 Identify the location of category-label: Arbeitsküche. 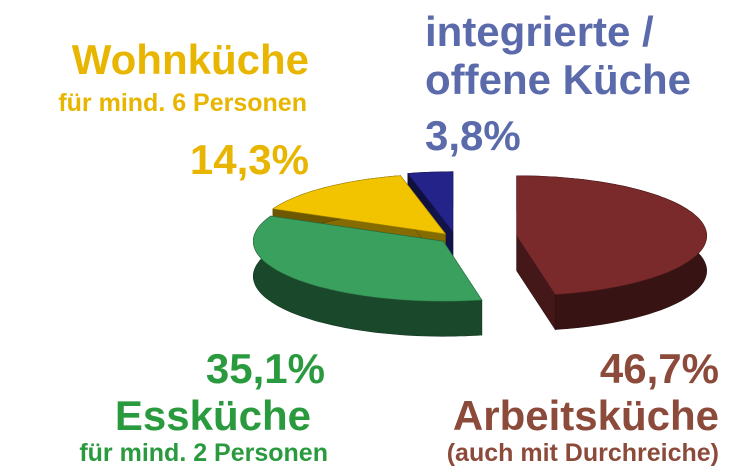
(585, 415).